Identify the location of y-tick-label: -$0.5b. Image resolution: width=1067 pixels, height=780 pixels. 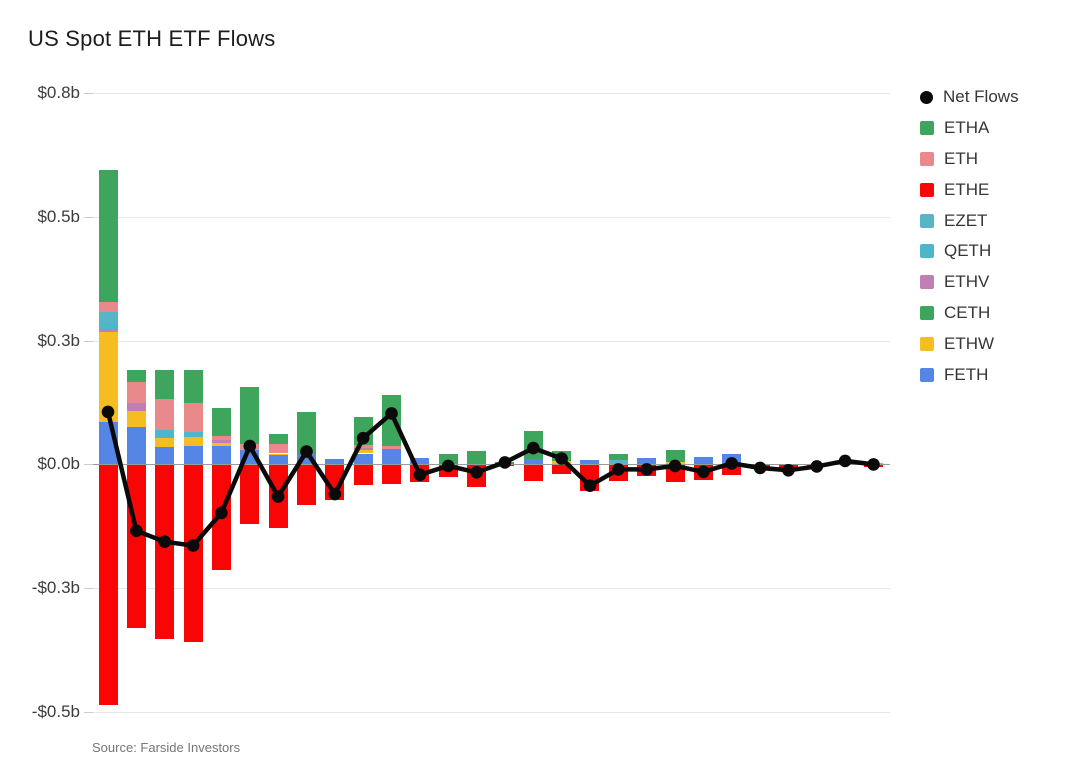
(55, 711).